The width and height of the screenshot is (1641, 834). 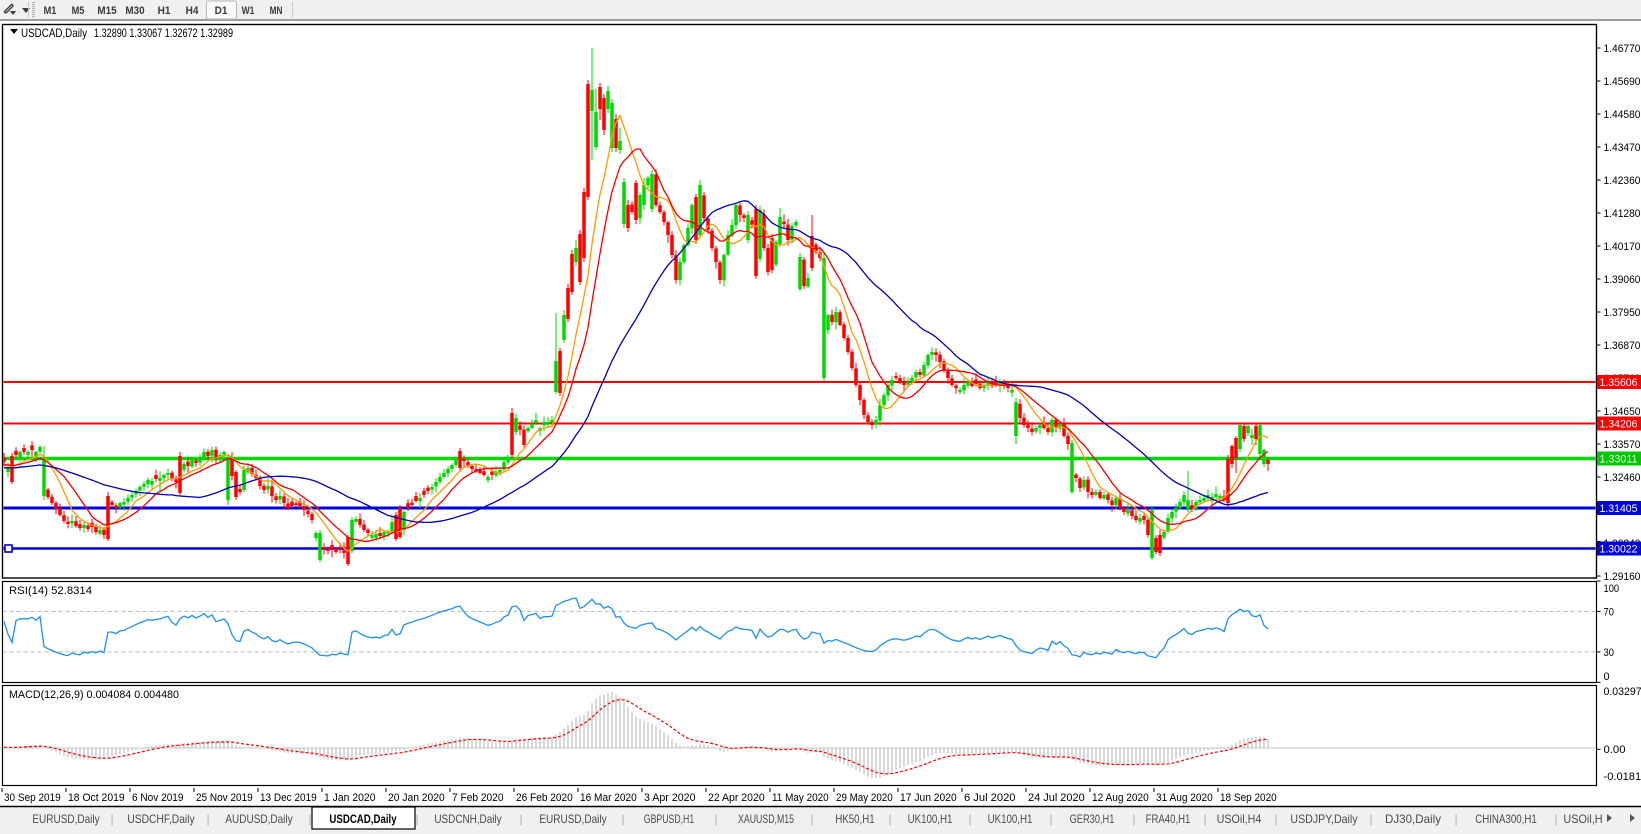 What do you see at coordinates (1619, 509) in the screenshot?
I see `svg-text: 1.31405` at bounding box center [1619, 509].